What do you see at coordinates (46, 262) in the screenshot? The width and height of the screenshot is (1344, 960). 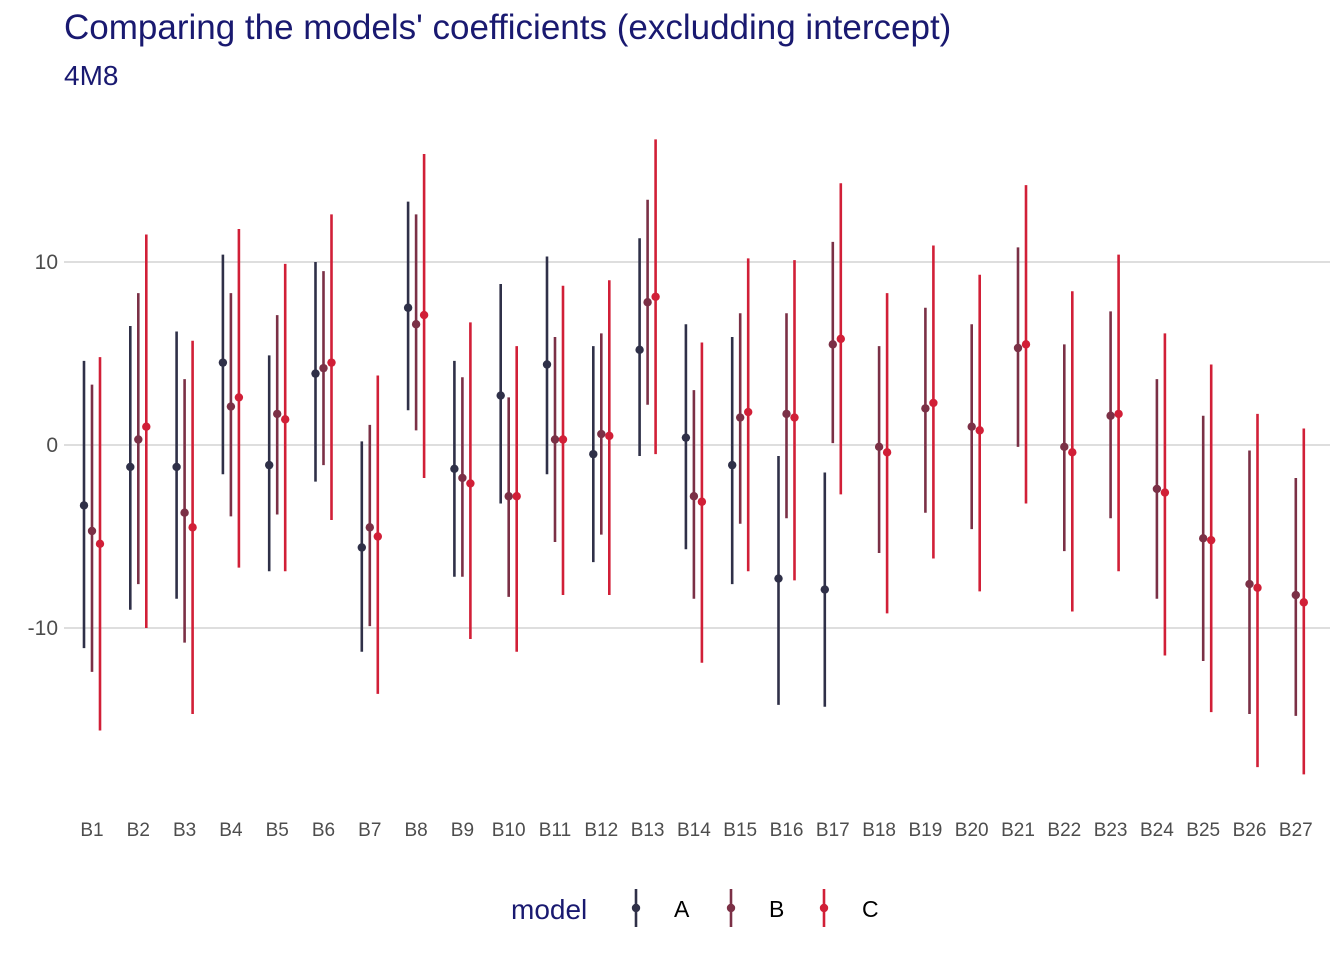 I see `y-tick-label: 10` at bounding box center [46, 262].